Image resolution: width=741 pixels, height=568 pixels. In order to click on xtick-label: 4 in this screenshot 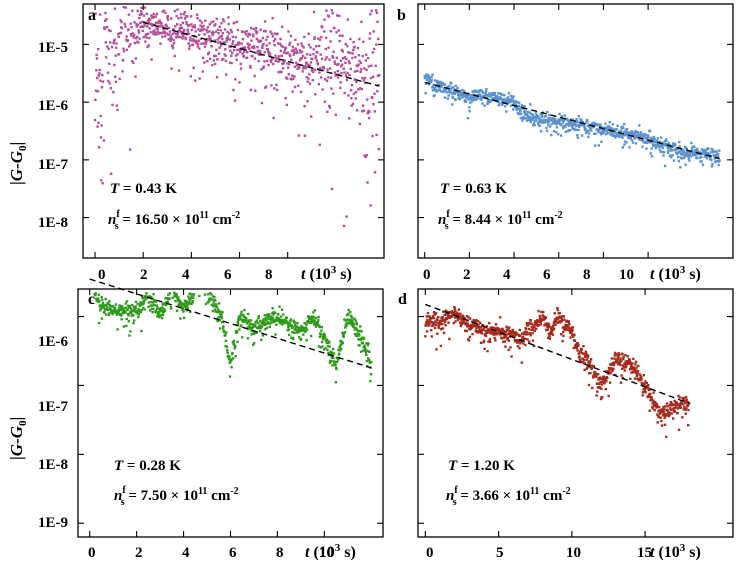, I will do `click(186, 275)`.